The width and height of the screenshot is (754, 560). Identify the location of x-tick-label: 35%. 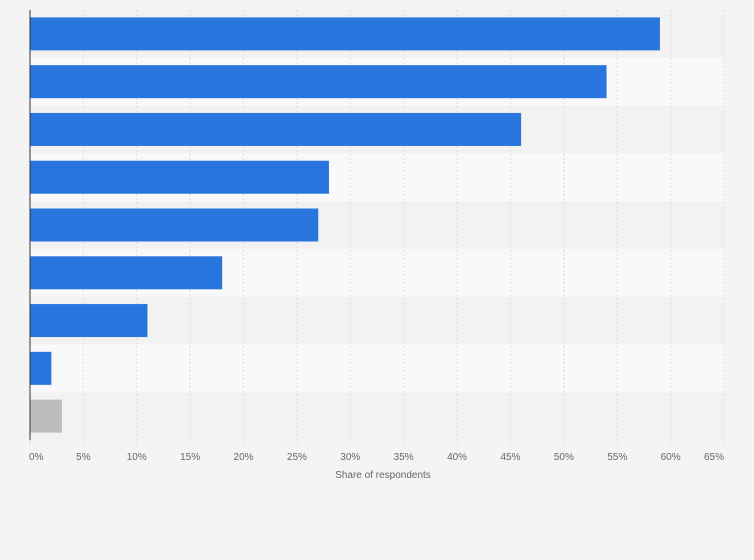
(404, 457).